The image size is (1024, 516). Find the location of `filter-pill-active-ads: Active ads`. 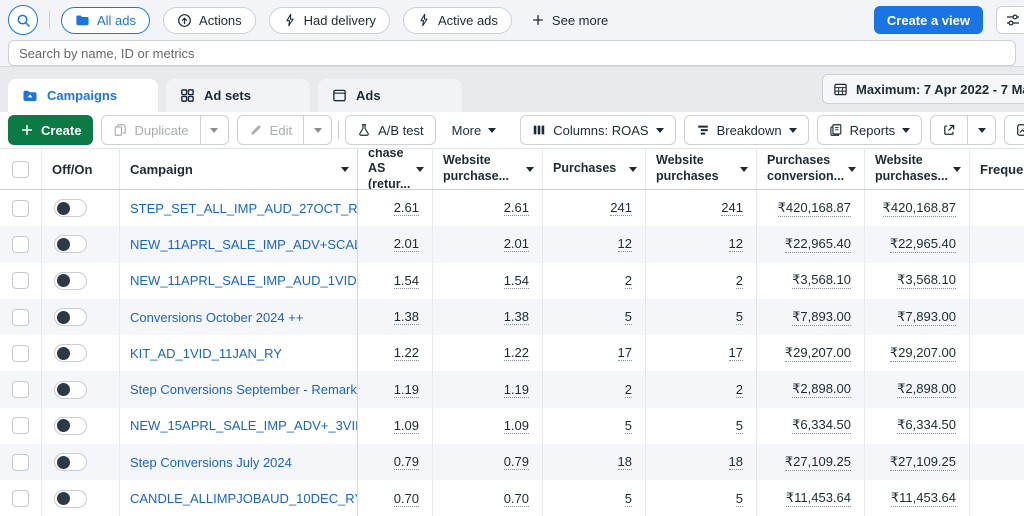

filter-pill-active-ads: Active ads is located at coordinates (457, 20).